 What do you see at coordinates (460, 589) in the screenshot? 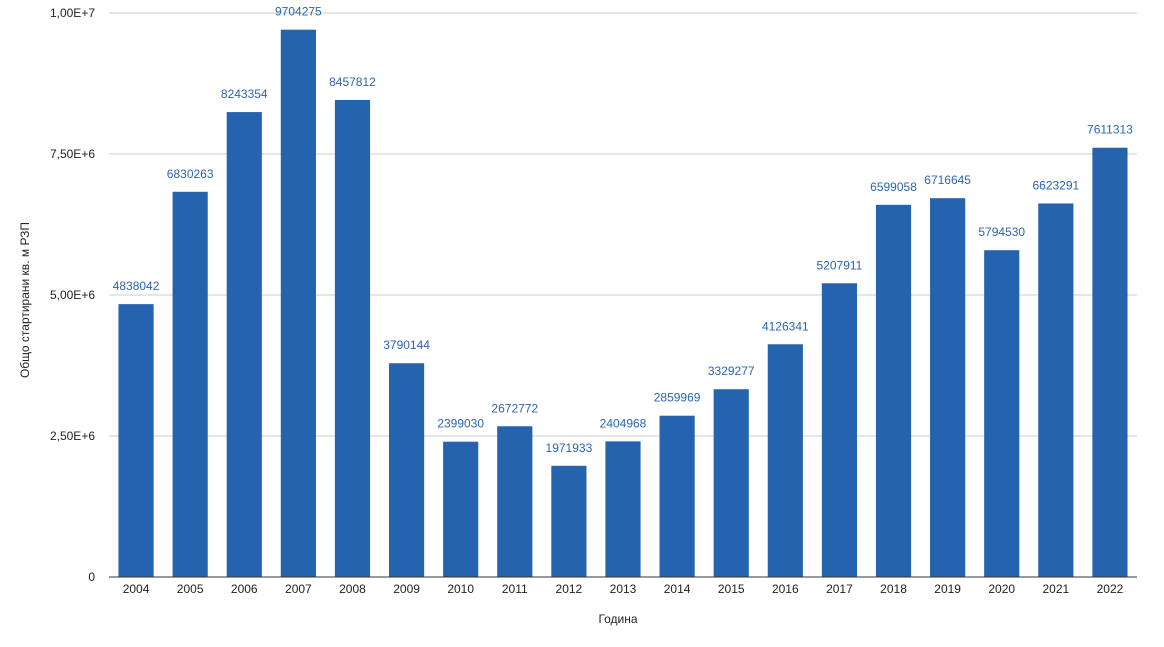
I see `x-tick-label: 2010` at bounding box center [460, 589].